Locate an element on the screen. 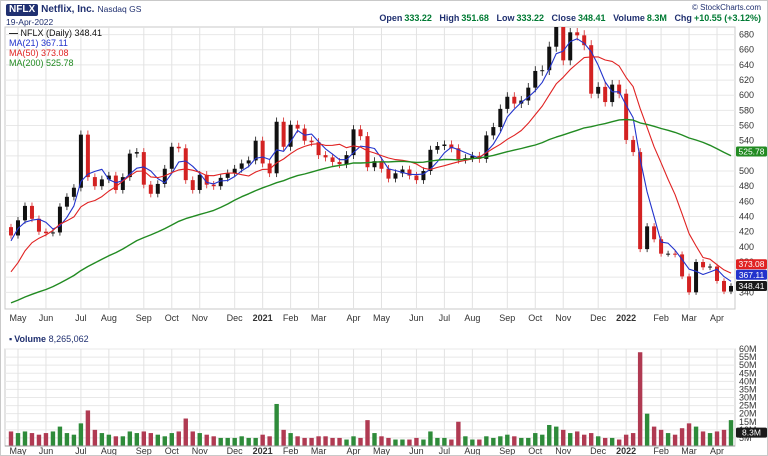 The height and width of the screenshot is (456, 768). svg-text: 620 is located at coordinates (746, 80).